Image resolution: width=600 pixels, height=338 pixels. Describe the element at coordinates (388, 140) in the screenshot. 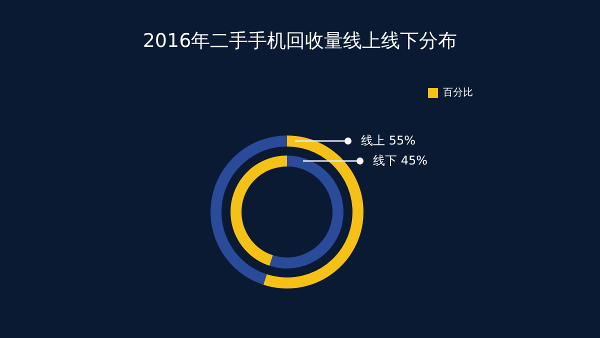

I see `text: 线上 55%` at that location.